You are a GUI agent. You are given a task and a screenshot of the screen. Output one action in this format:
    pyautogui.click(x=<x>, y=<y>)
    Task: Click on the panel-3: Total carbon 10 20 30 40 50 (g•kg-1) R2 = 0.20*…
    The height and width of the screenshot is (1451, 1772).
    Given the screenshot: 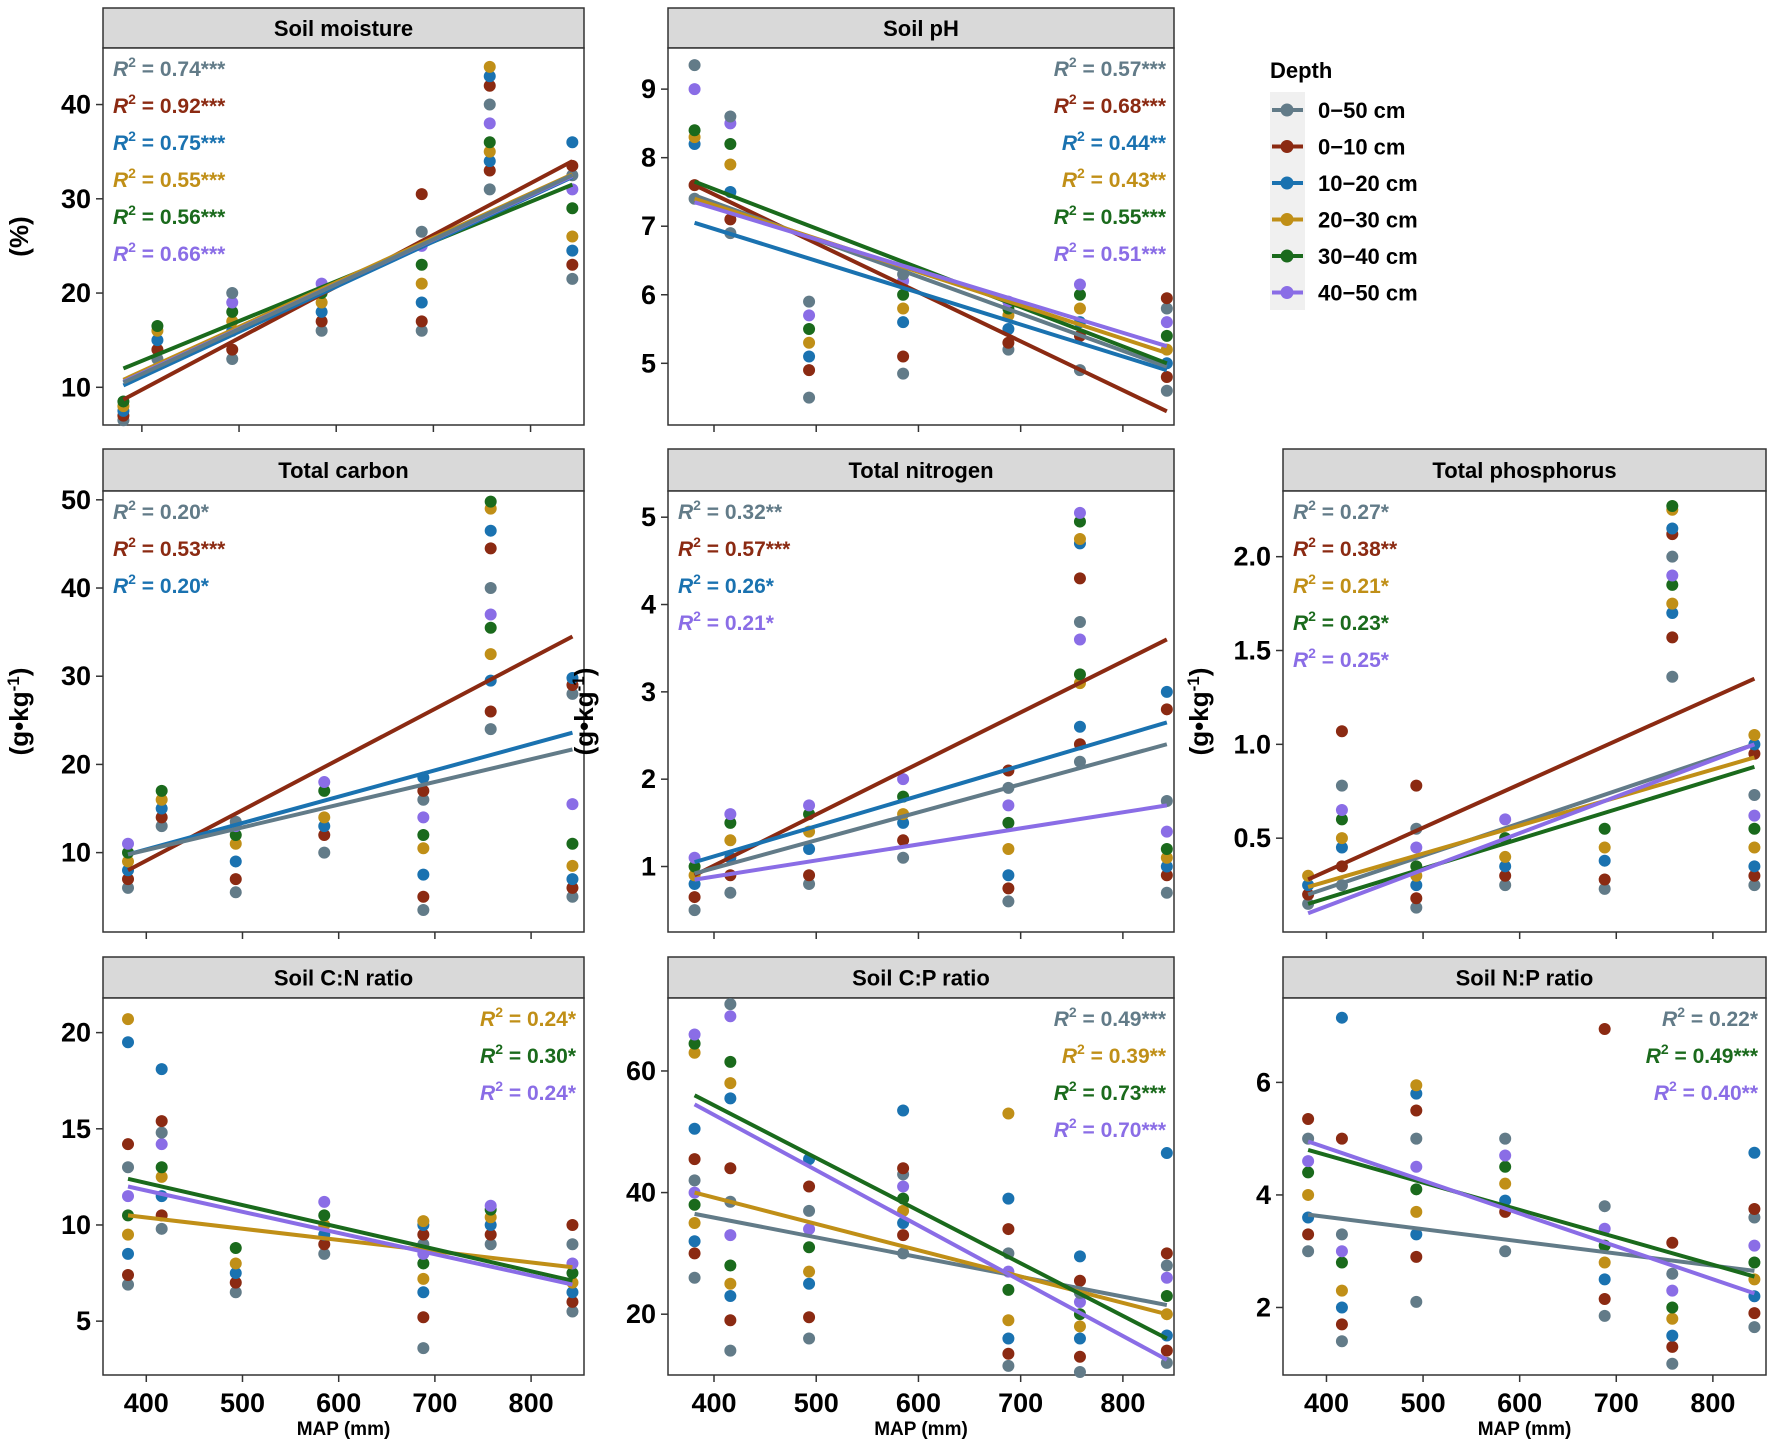 What is the action you would take?
    pyautogui.click(x=294, y=693)
    